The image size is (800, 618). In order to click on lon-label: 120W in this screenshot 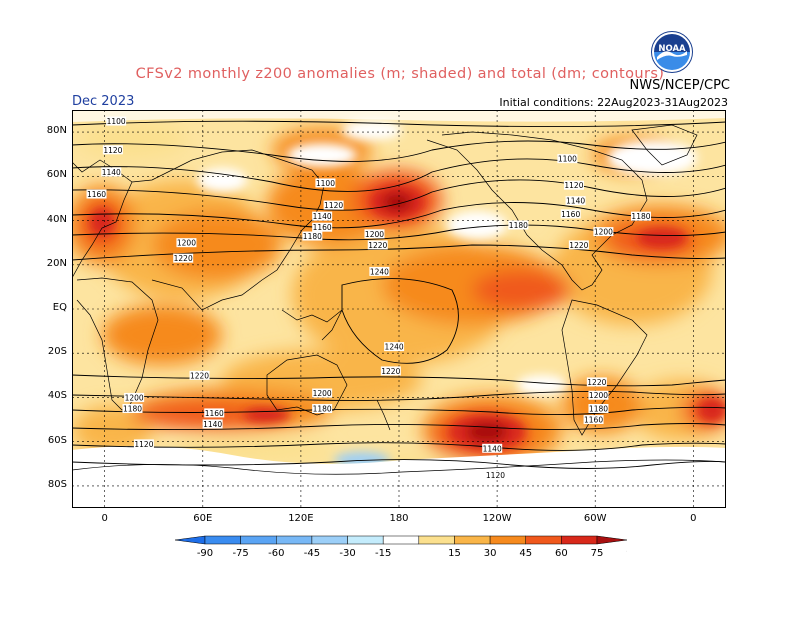, I will do `click(497, 518)`.